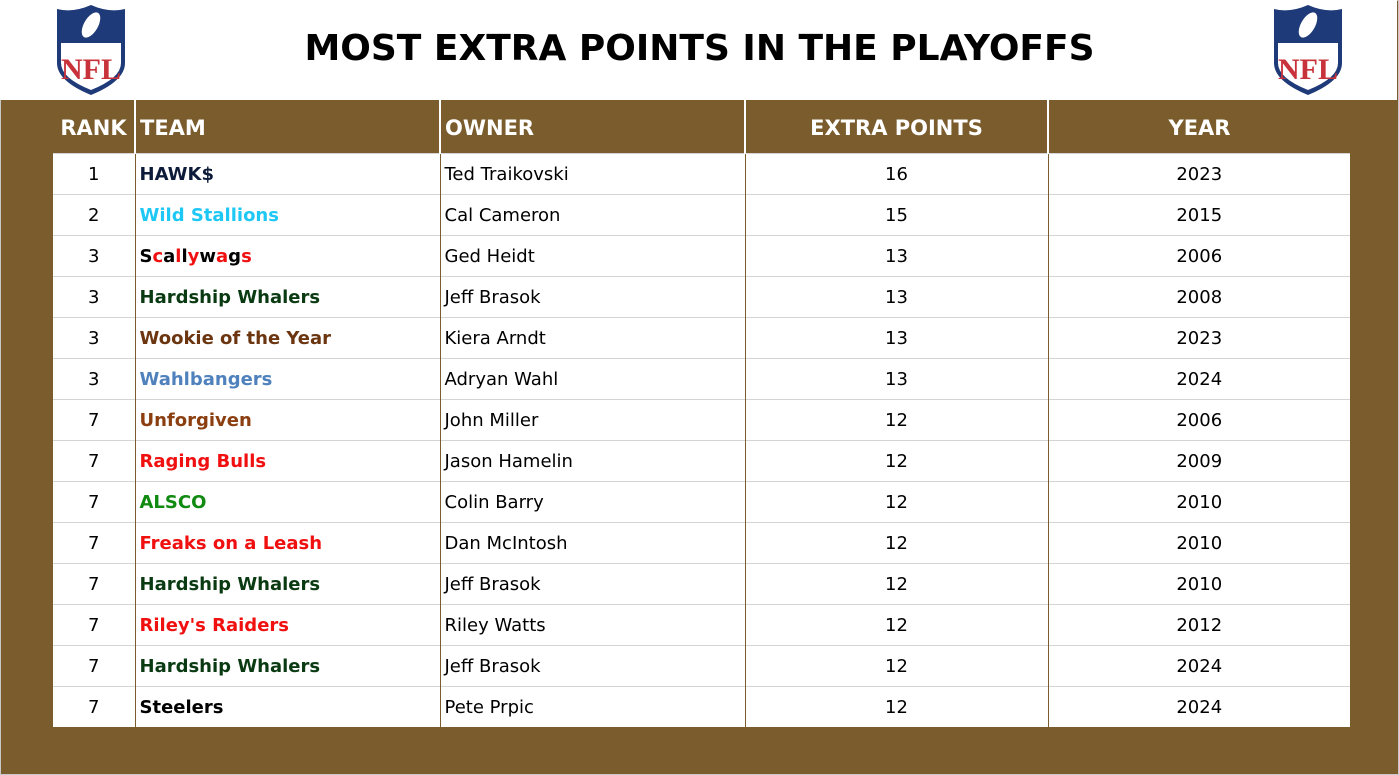  I want to click on team-cell: Raging Bulls, so click(287, 461).